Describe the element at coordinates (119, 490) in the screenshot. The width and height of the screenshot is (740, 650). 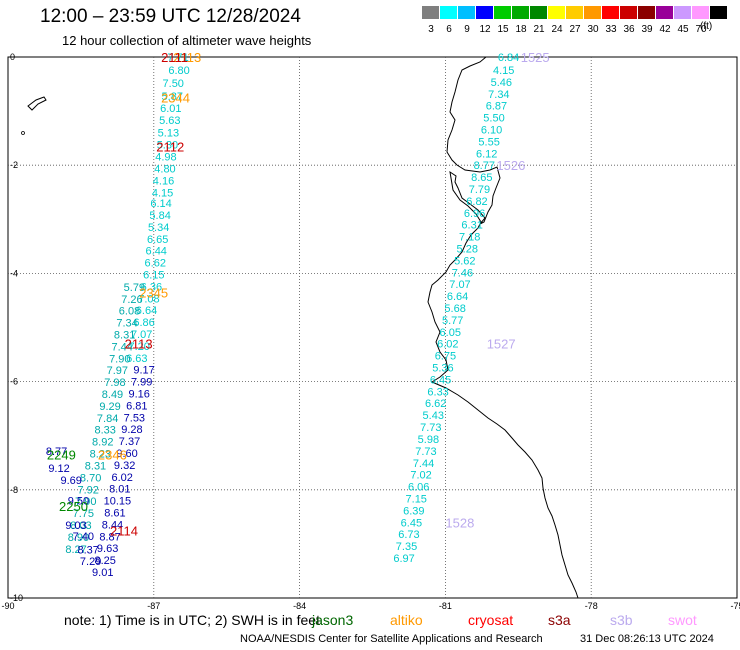
I see `wave-height-value: 8.01` at that location.